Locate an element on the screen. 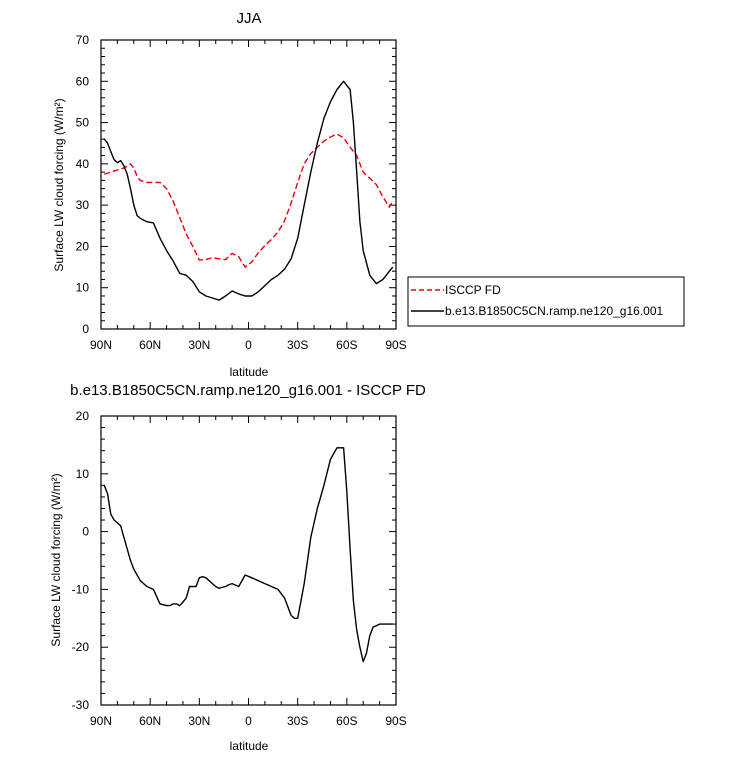 The width and height of the screenshot is (733, 757). series-line-isccp-fd is located at coordinates (249, 200).